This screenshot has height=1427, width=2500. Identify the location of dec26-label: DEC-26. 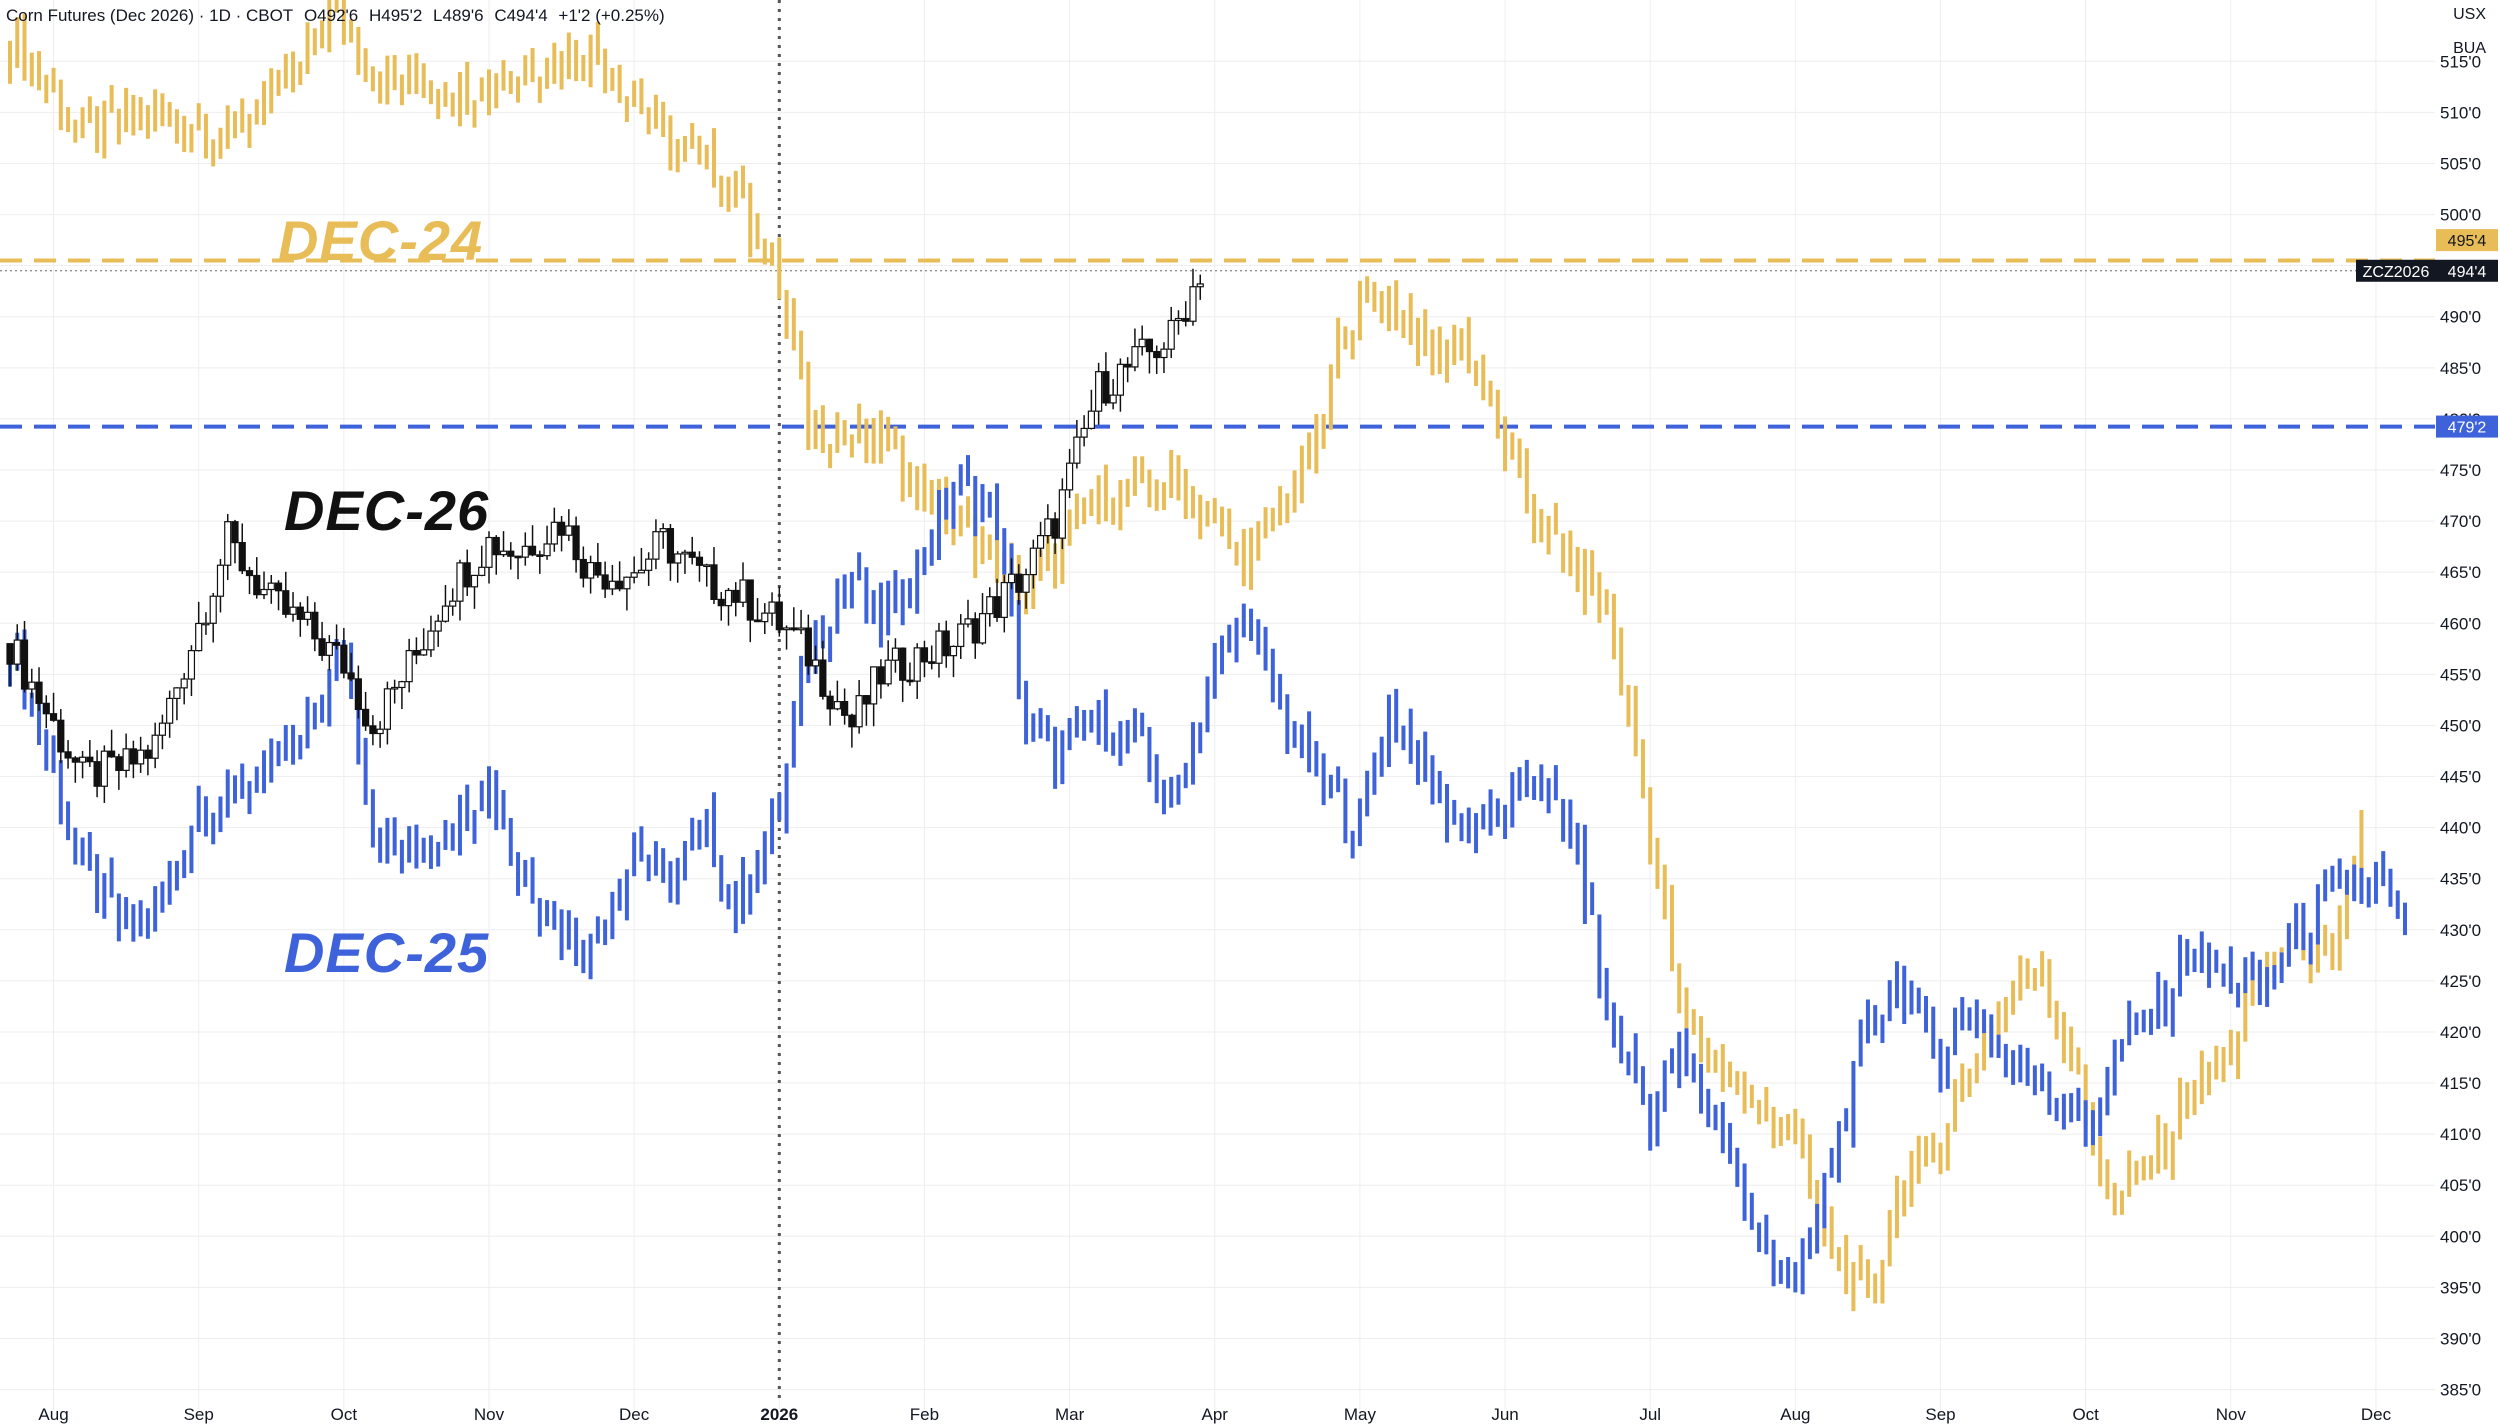
(387, 510).